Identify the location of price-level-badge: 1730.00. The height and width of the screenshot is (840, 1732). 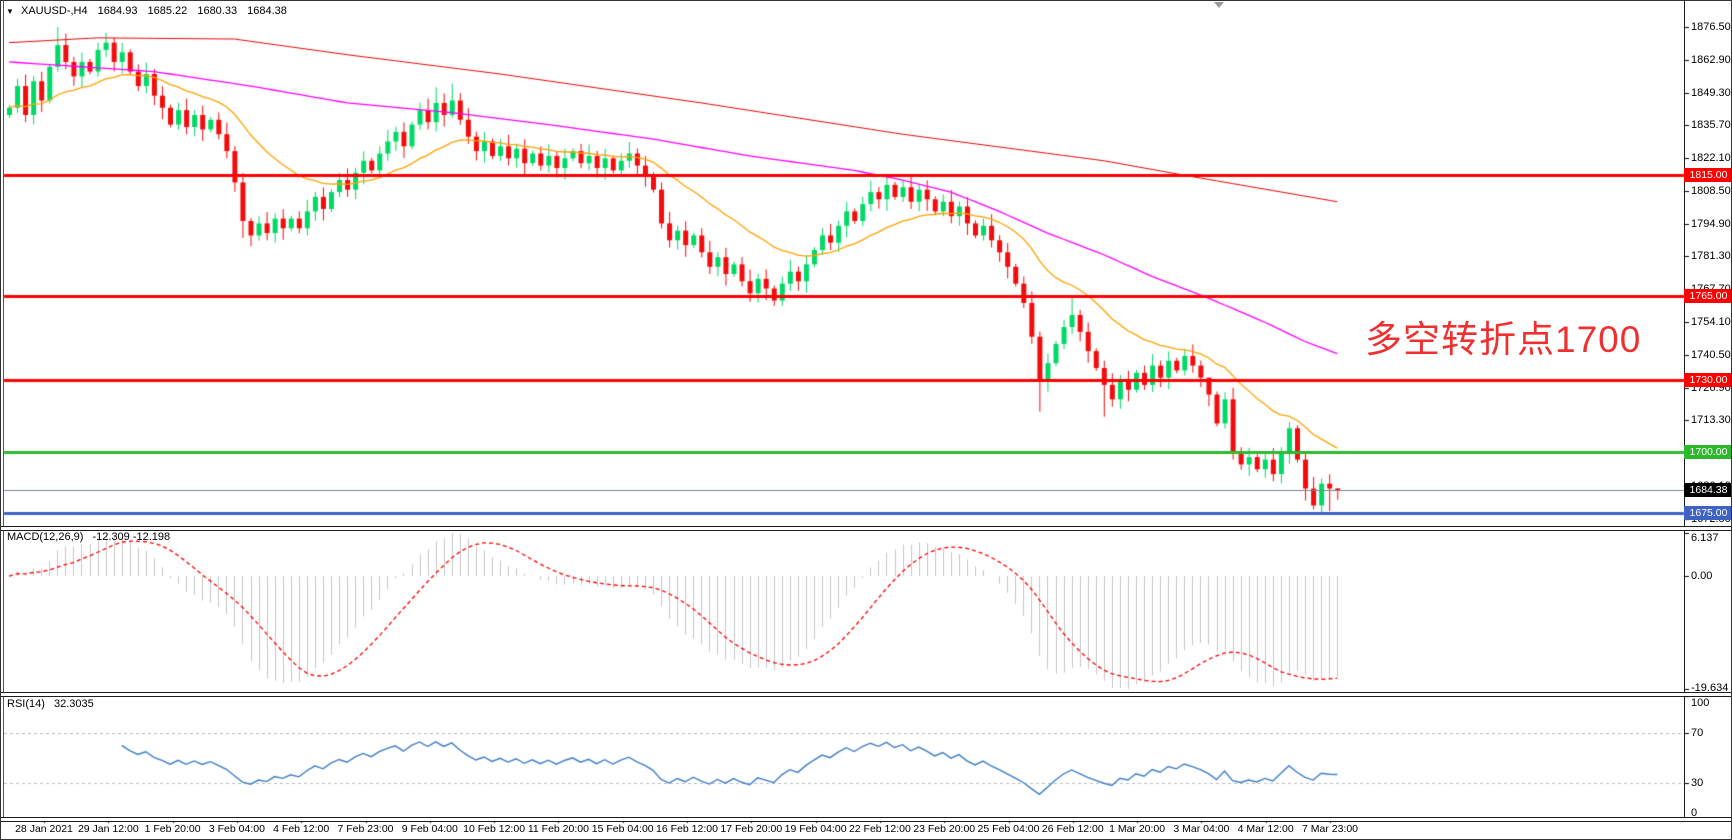
(1707, 380).